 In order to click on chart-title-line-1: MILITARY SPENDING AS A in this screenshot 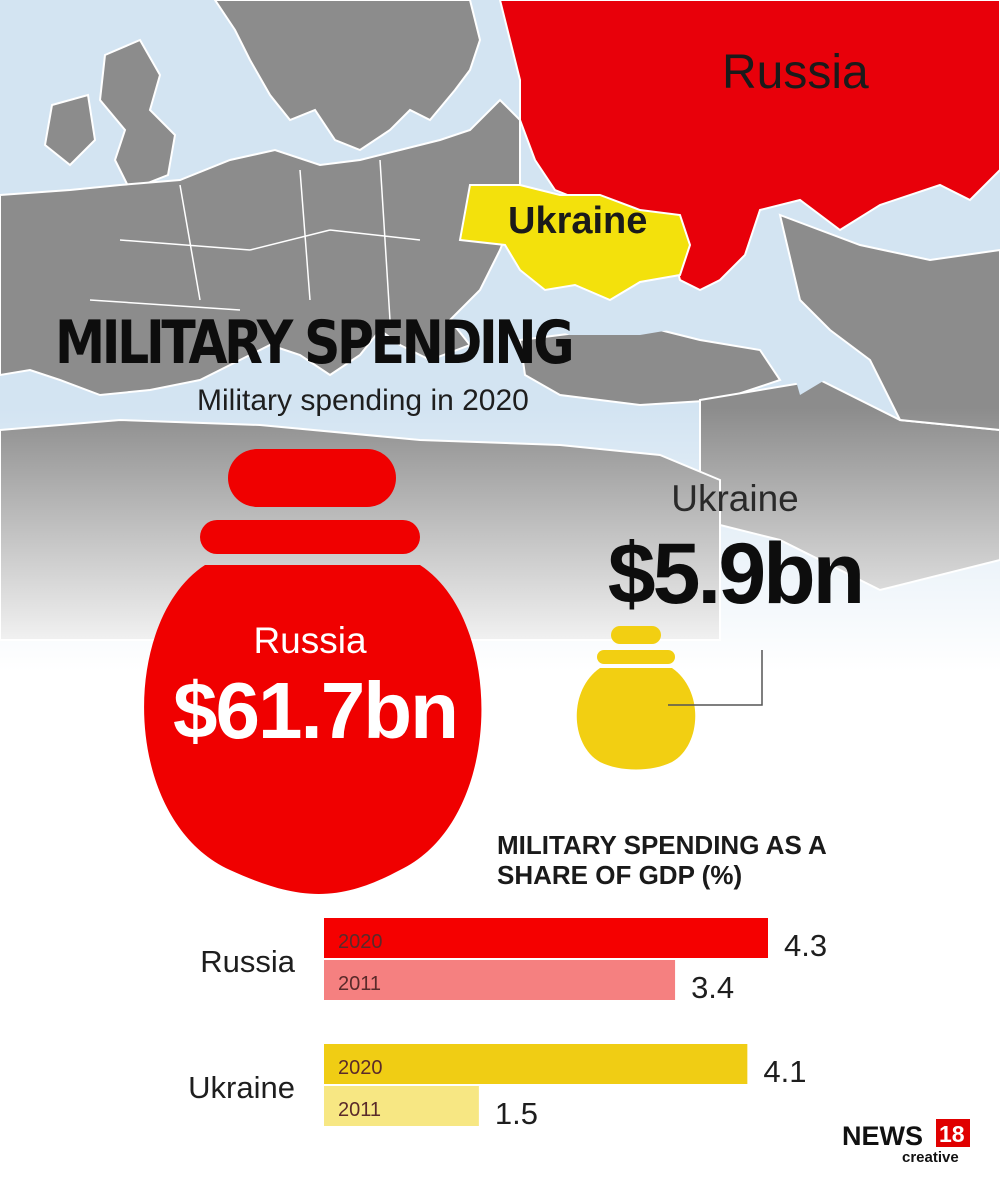, I will do `click(662, 845)`.